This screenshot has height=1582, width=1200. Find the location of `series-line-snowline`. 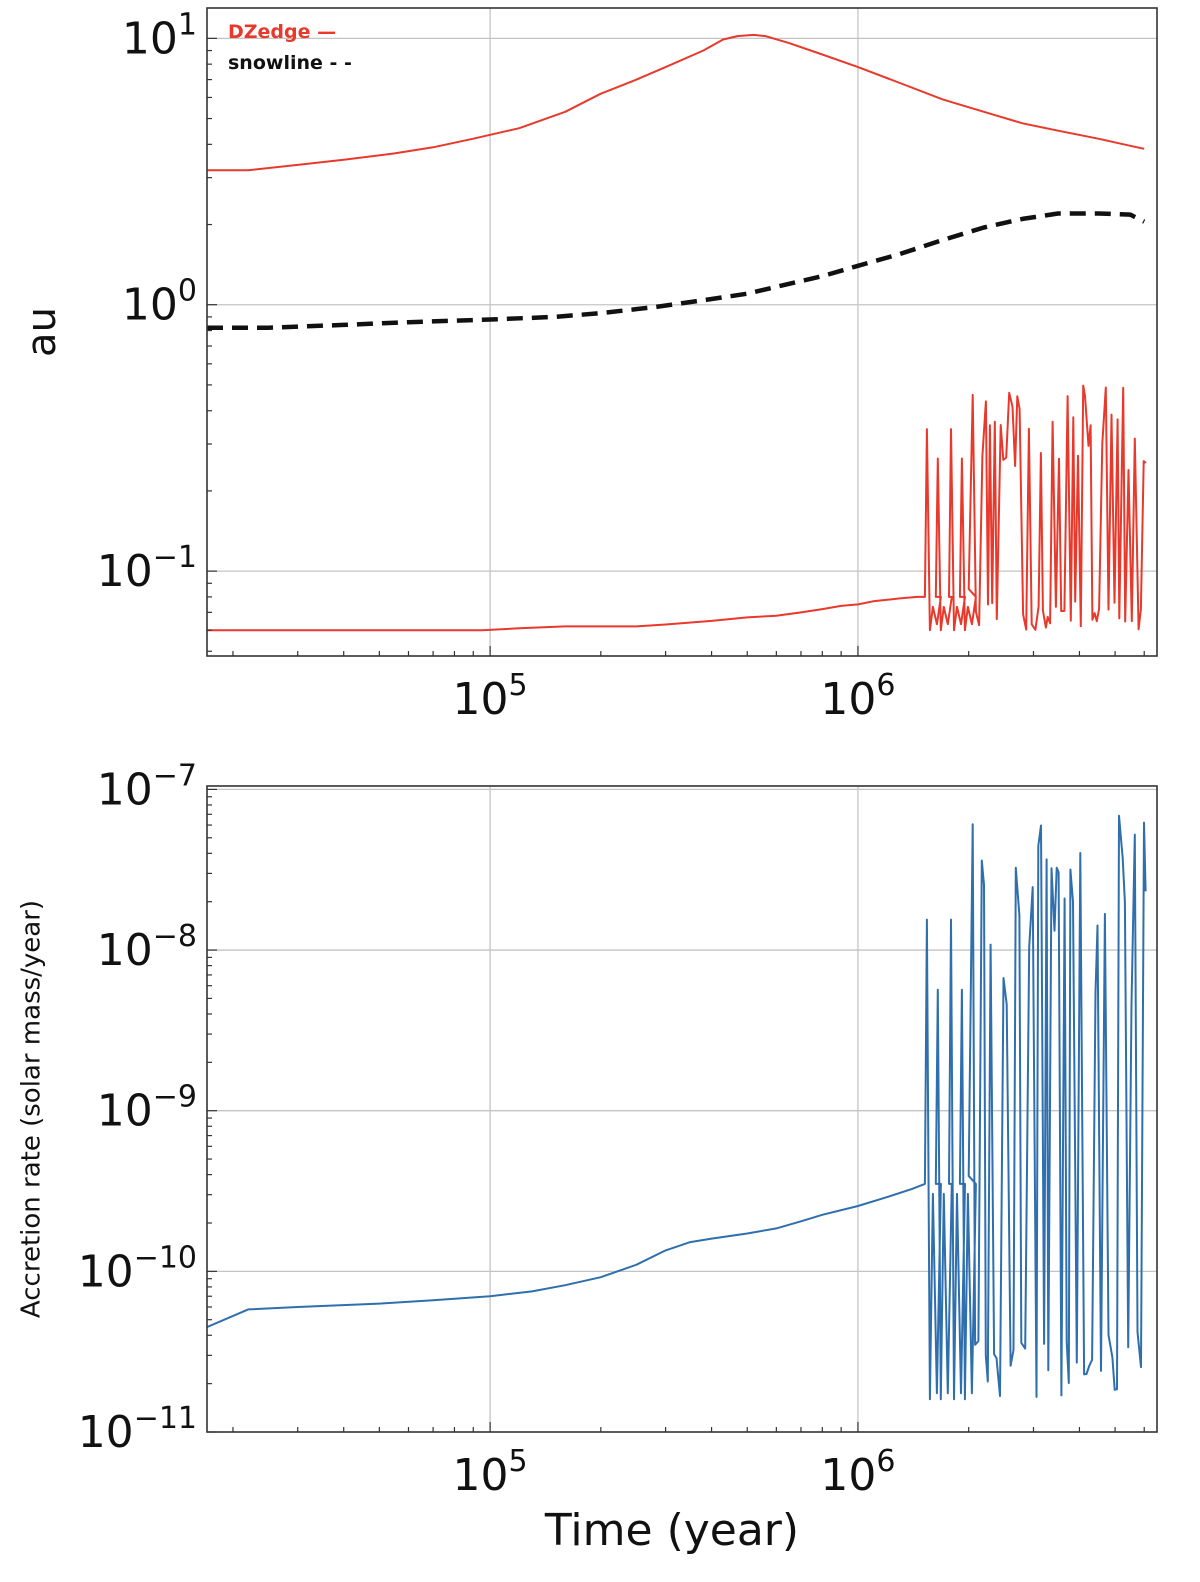

series-line-snowline is located at coordinates (676, 270).